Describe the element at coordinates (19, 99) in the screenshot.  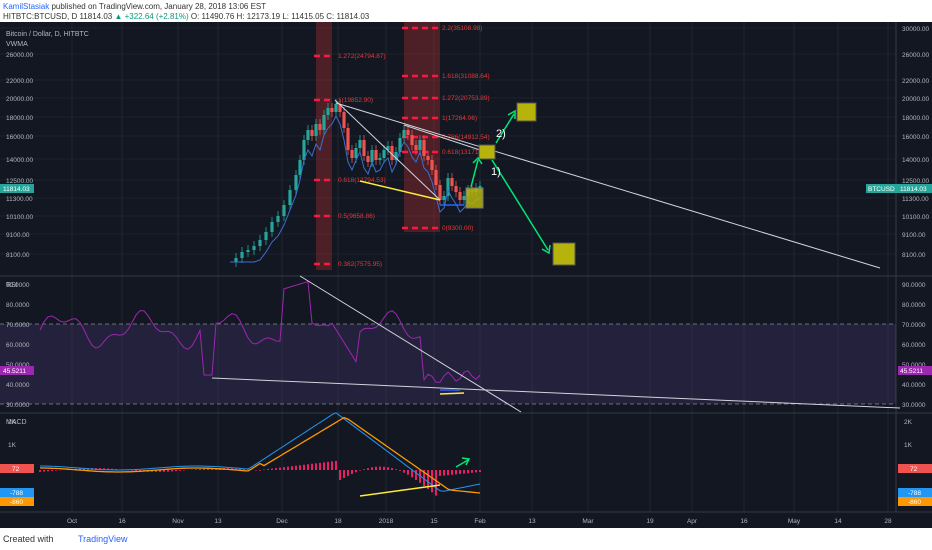
I see `price-tick-label-left: 20000.00` at that location.